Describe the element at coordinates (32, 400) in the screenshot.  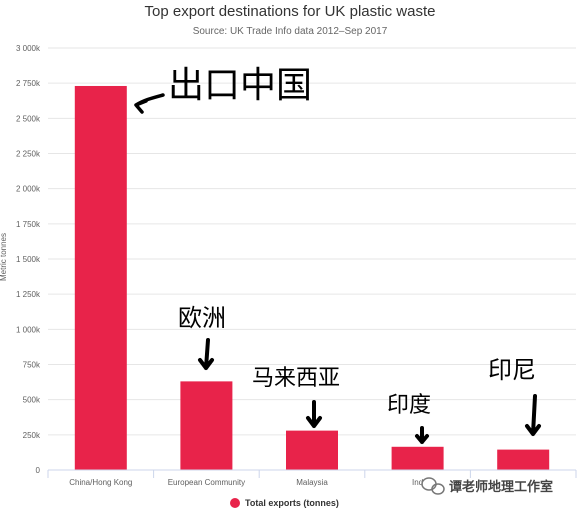
I see `y-tick-label: 500k` at that location.